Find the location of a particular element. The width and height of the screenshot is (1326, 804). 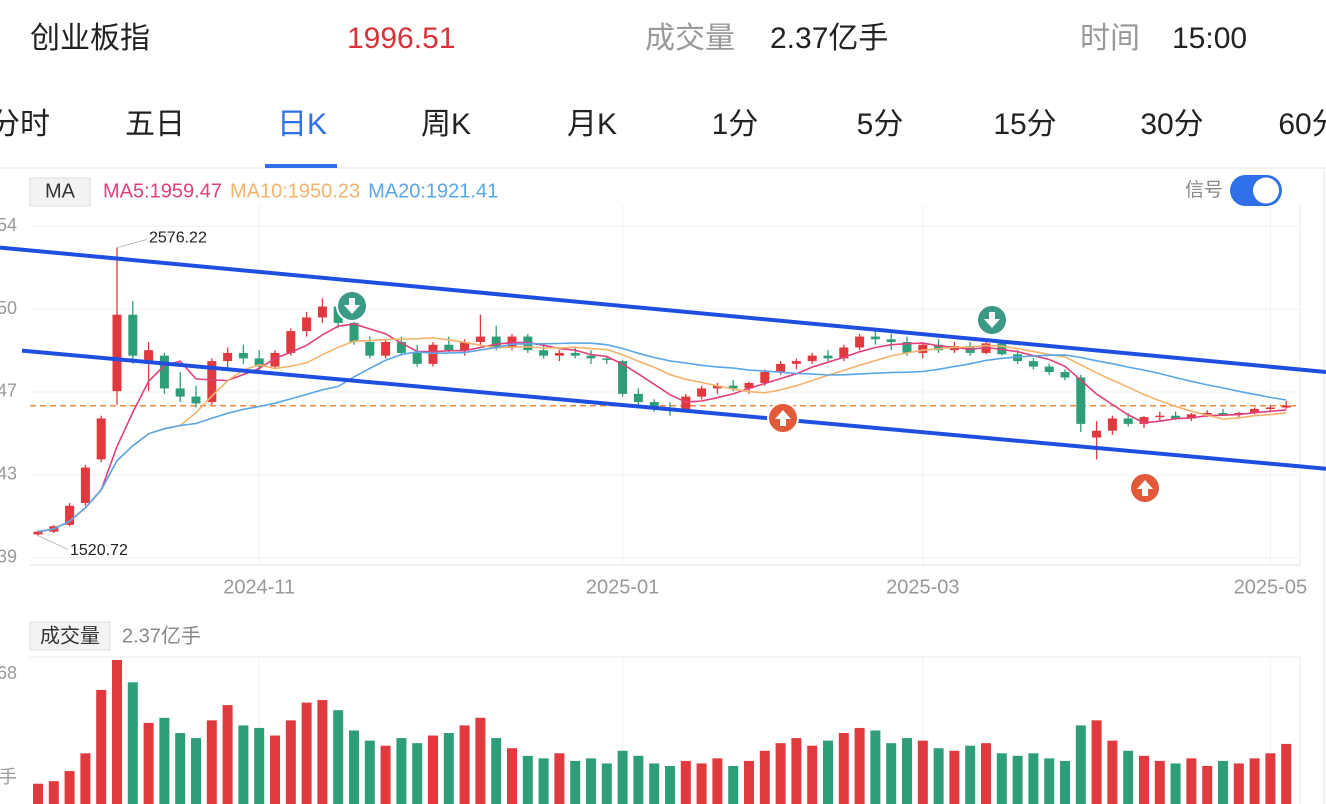

x-tick-label: 2025-01 is located at coordinates (622, 587).